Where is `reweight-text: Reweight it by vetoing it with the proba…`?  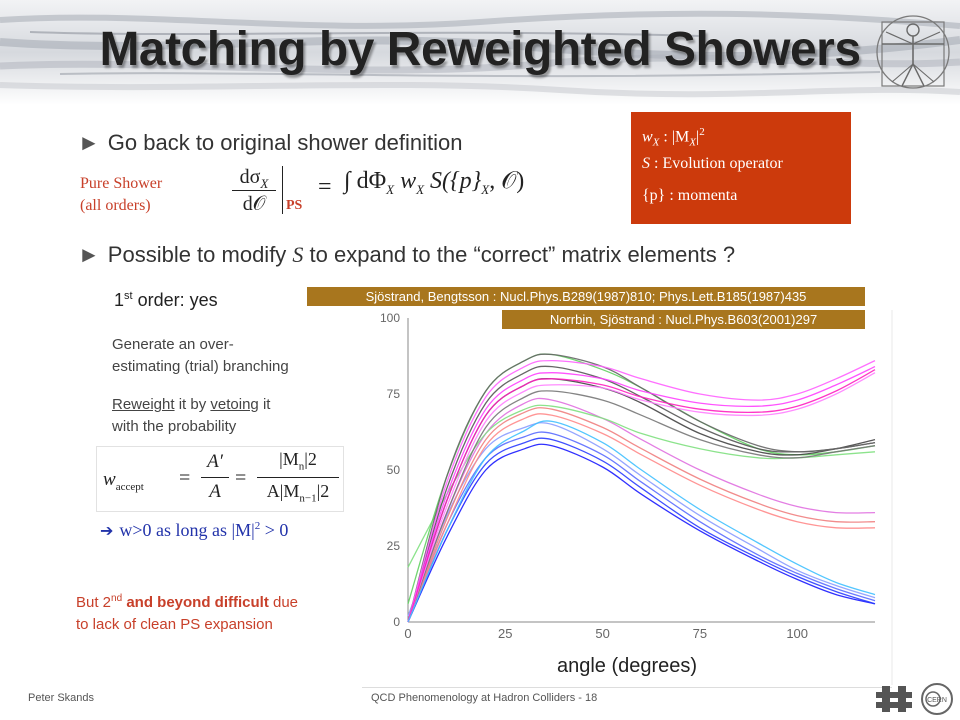
reweight-text: Reweight it by vetoing it with the proba… is located at coordinates (191, 415).